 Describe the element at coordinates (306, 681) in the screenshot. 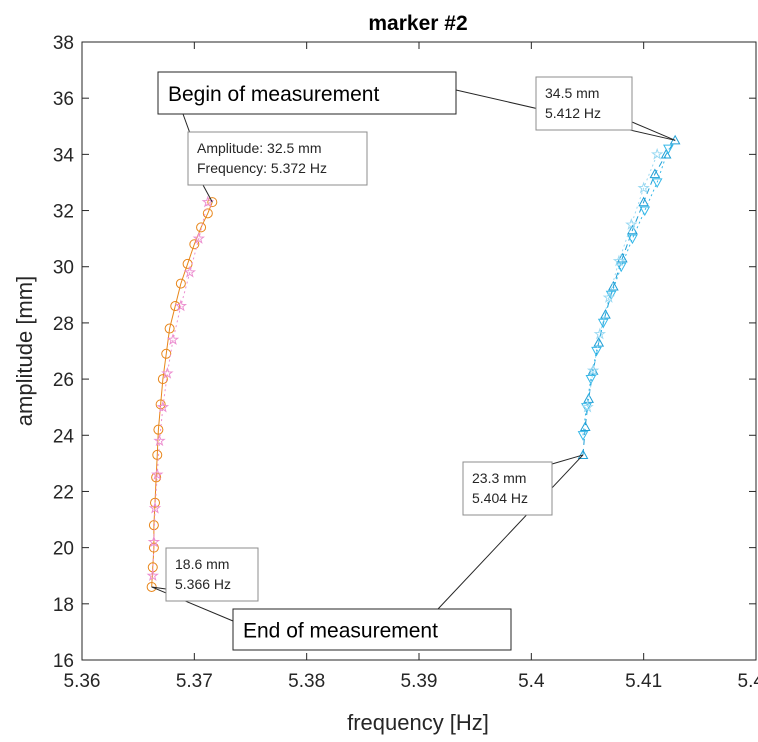

I see `x-tick-label: 5.38` at that location.